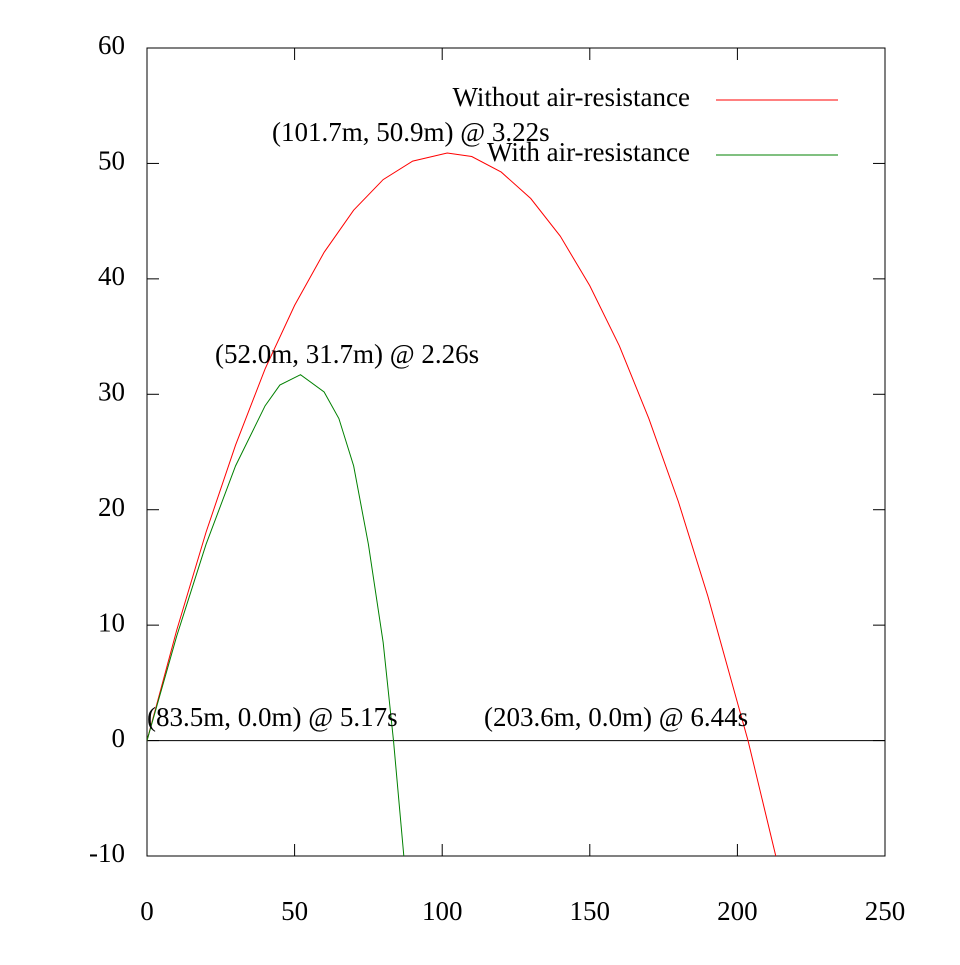  Describe the element at coordinates (276, 615) in the screenshot. I see `series-line` at that location.